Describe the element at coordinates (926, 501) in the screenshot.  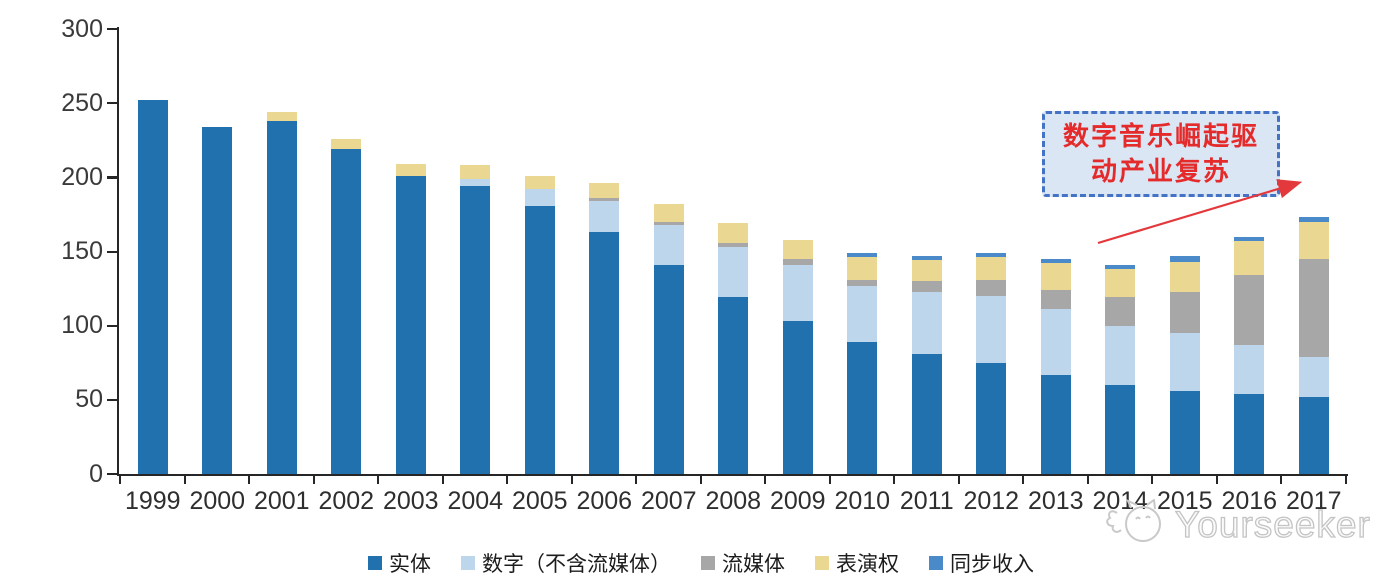
I see `x-axis-tick-label: 2011` at that location.